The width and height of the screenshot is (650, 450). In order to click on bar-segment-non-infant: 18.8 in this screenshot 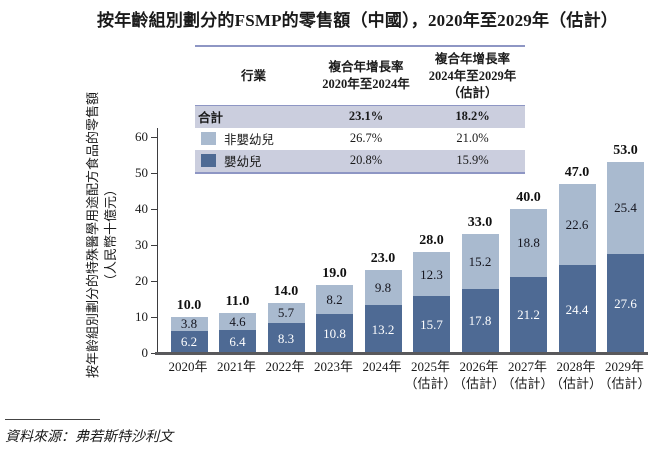, I will do `click(528, 243)`.